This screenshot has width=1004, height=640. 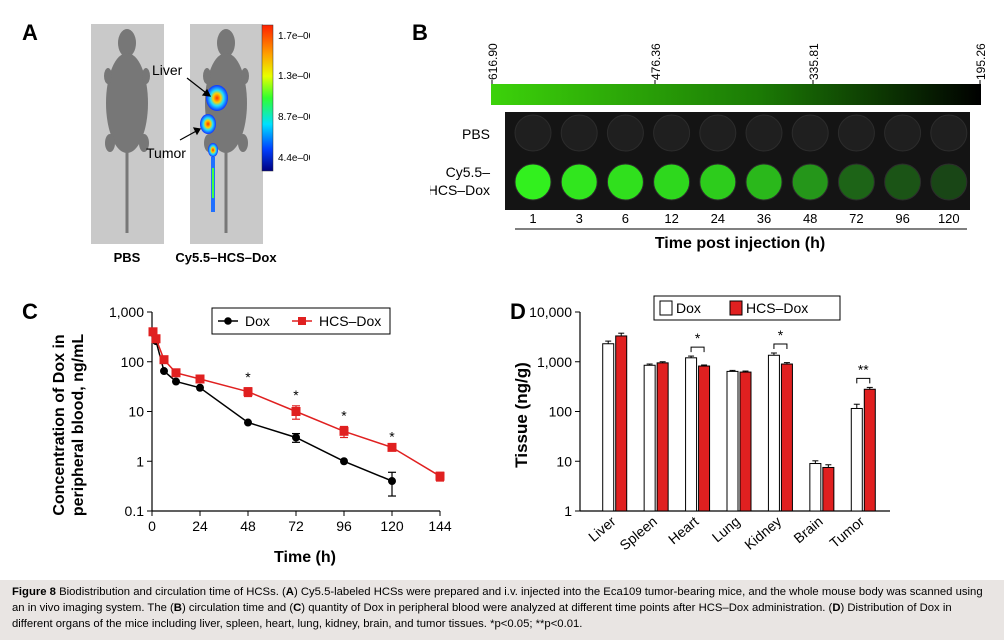 I want to click on panel-a-letter: A, so click(x=30, y=32).